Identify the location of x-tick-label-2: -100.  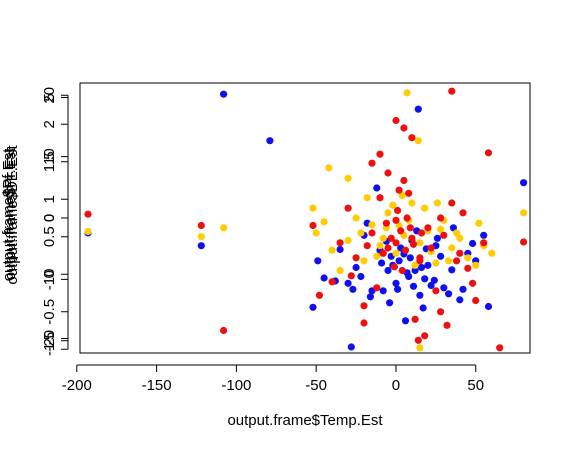
(236, 385).